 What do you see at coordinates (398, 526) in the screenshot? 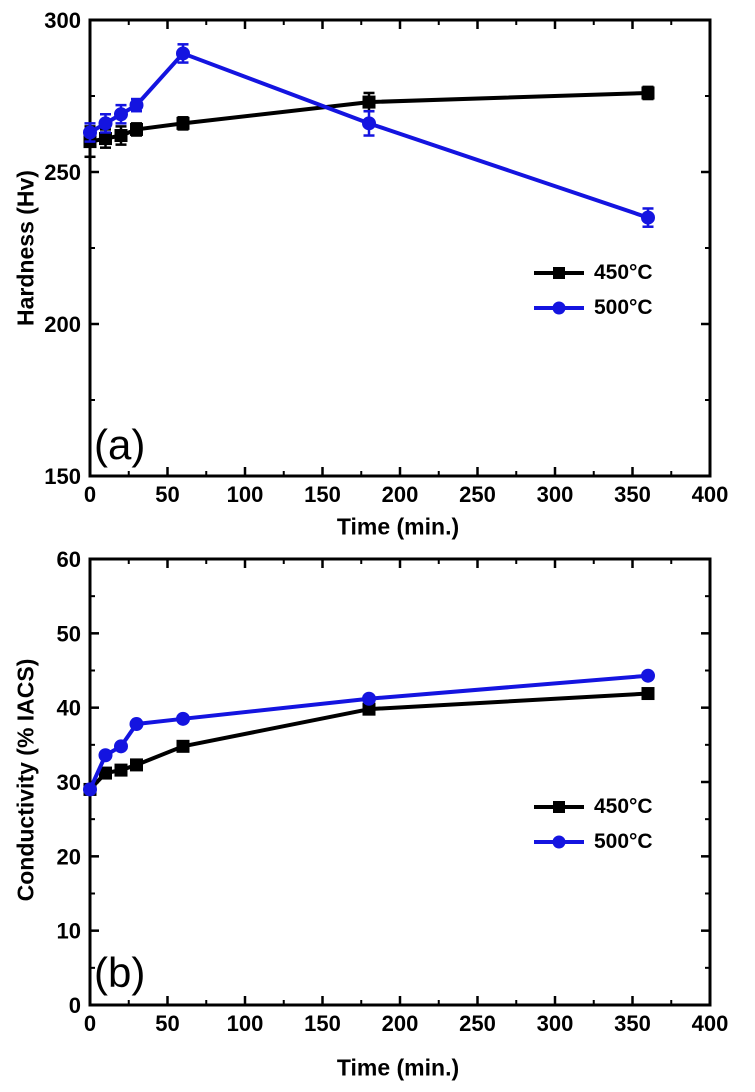
I see `x-axis-label-time-a: Time (min.)` at bounding box center [398, 526].